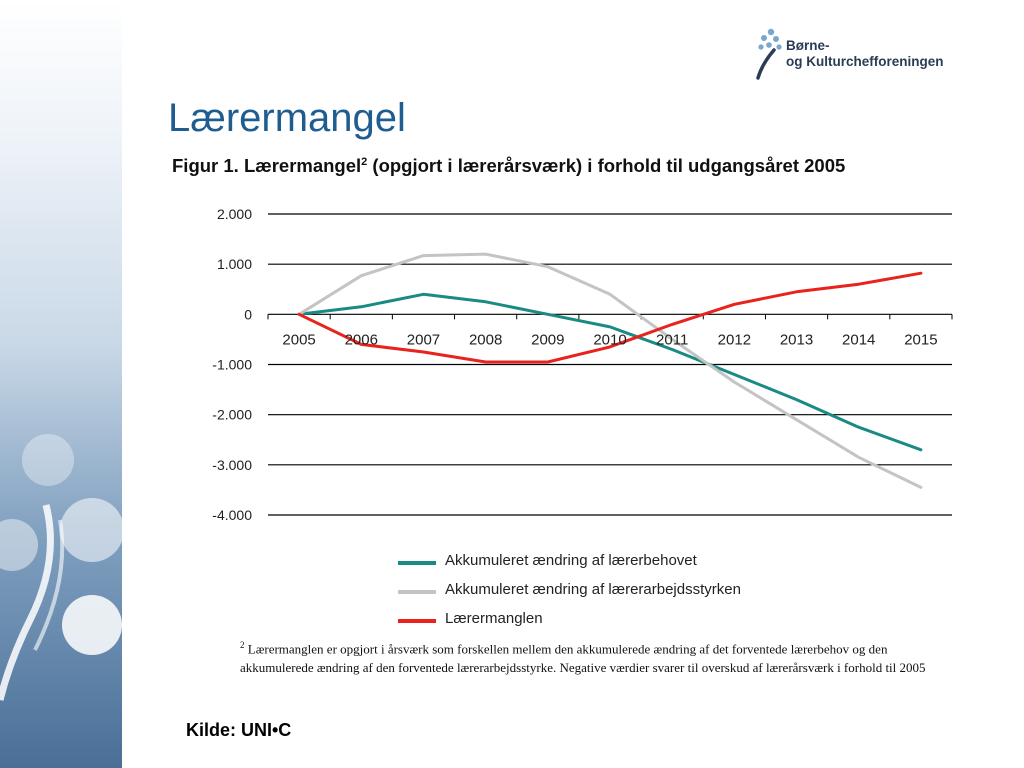 This screenshot has width=1024, height=768. What do you see at coordinates (423, 339) in the screenshot?
I see `x-tick-label: 2007` at bounding box center [423, 339].